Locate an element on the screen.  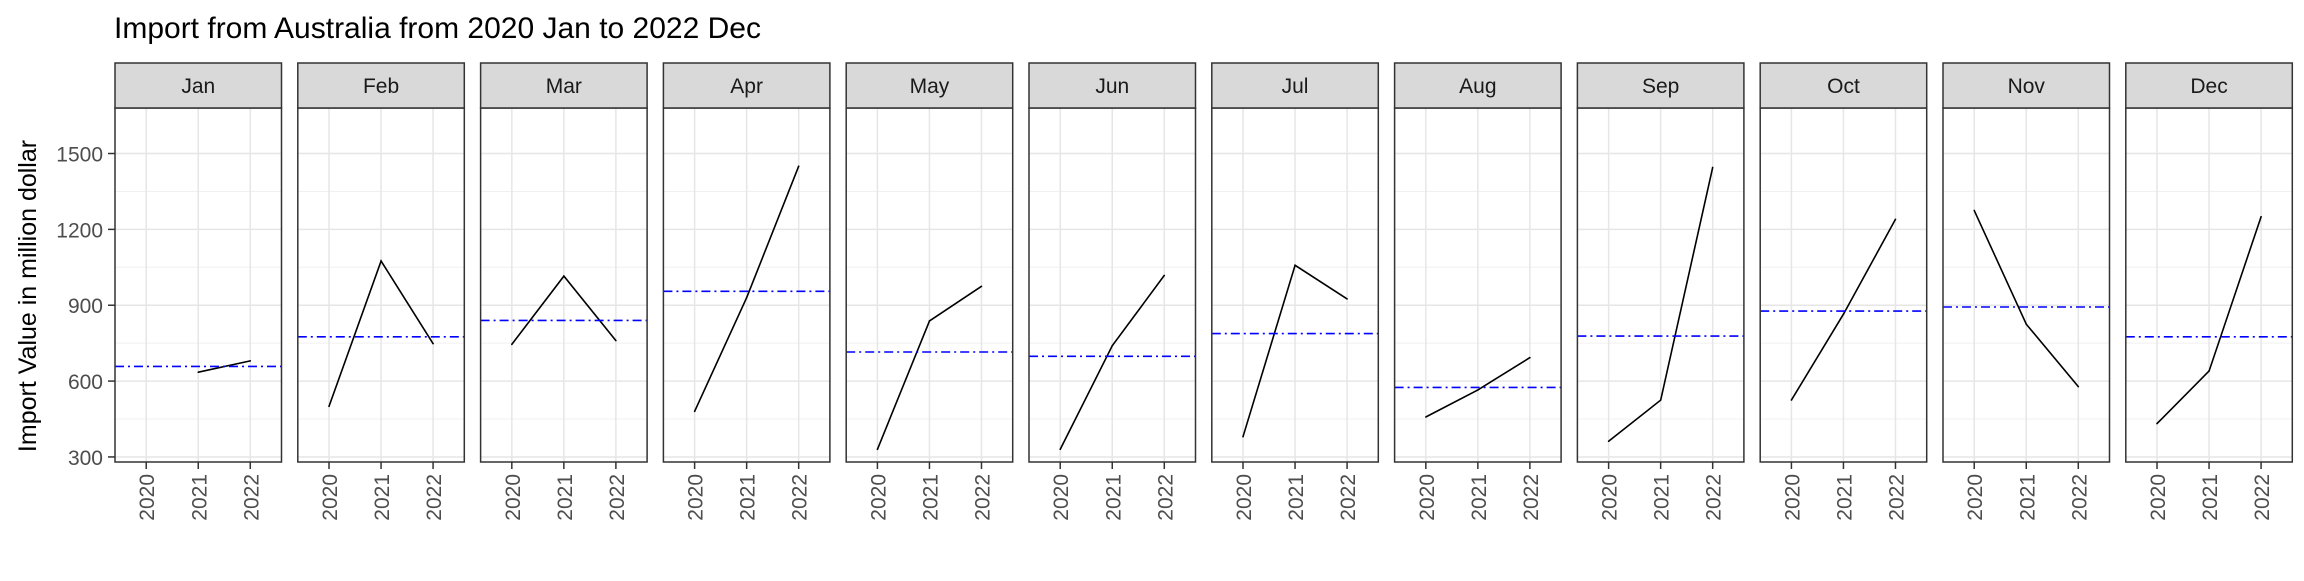
facet-panel-mar: Mar 2020 2021 2022 is located at coordinates (563, 291).